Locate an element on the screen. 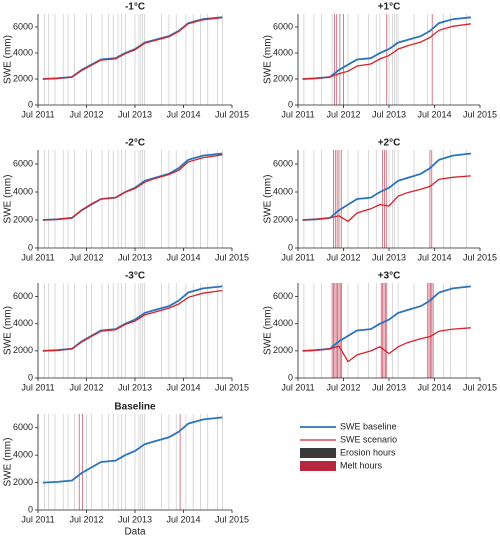  panel-title: -1°C is located at coordinates (135, 7).